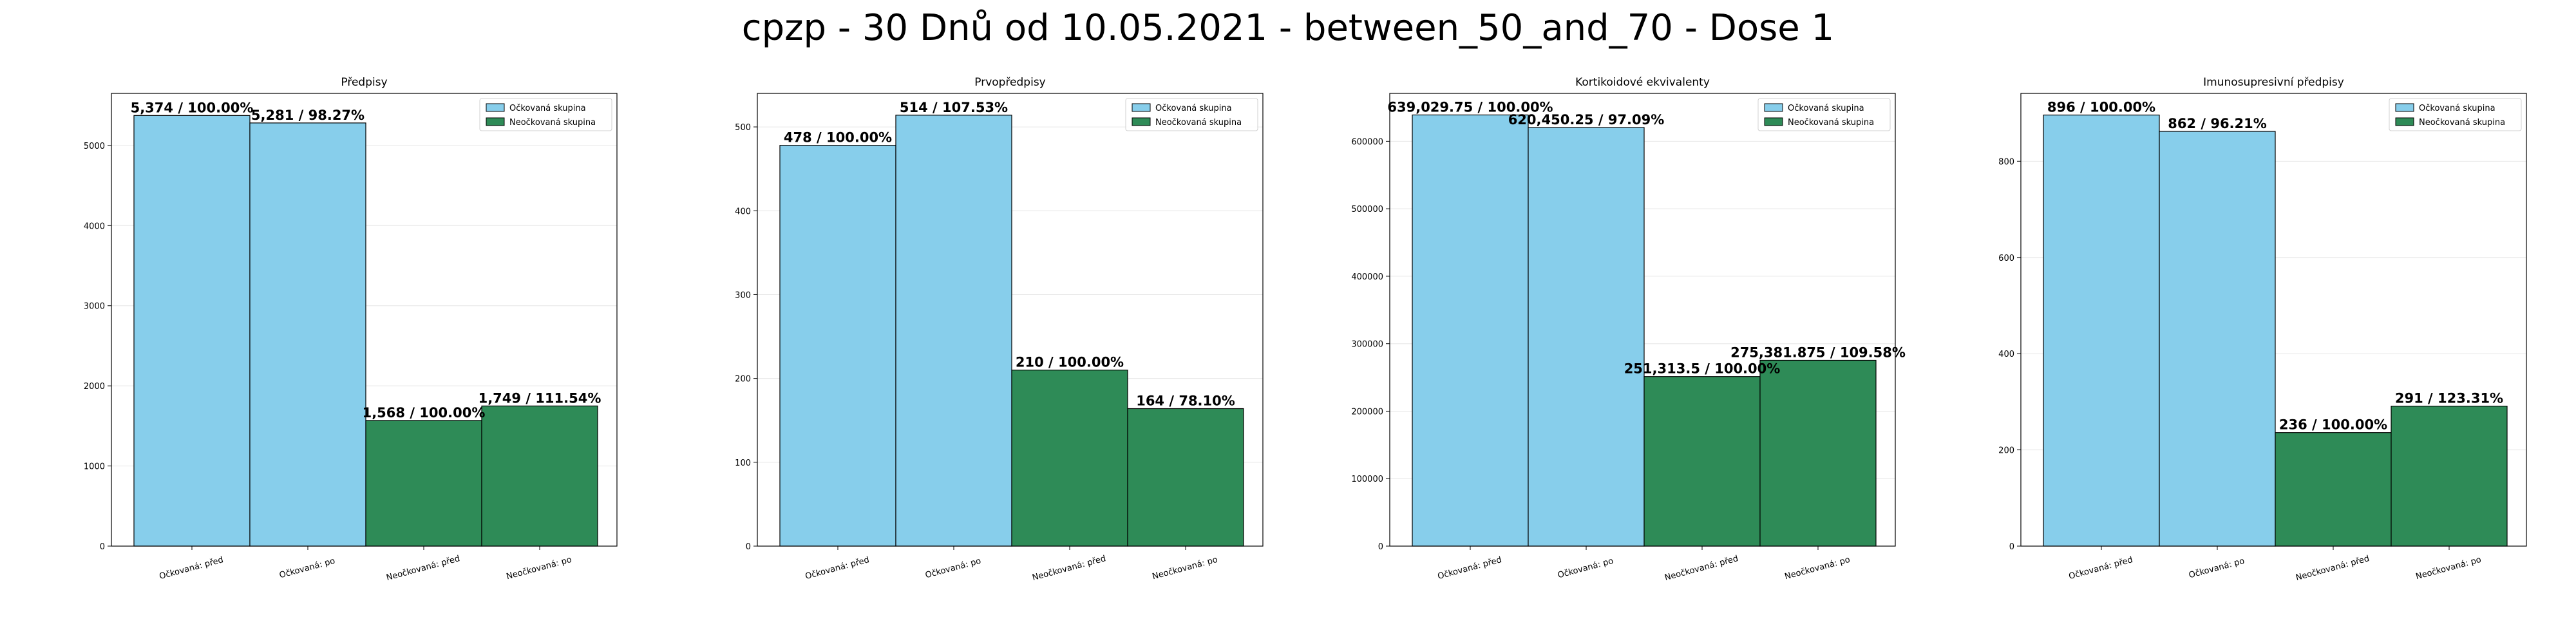  I want to click on subplot-title: Kortikoidové ekvivalenty, so click(1642, 83).